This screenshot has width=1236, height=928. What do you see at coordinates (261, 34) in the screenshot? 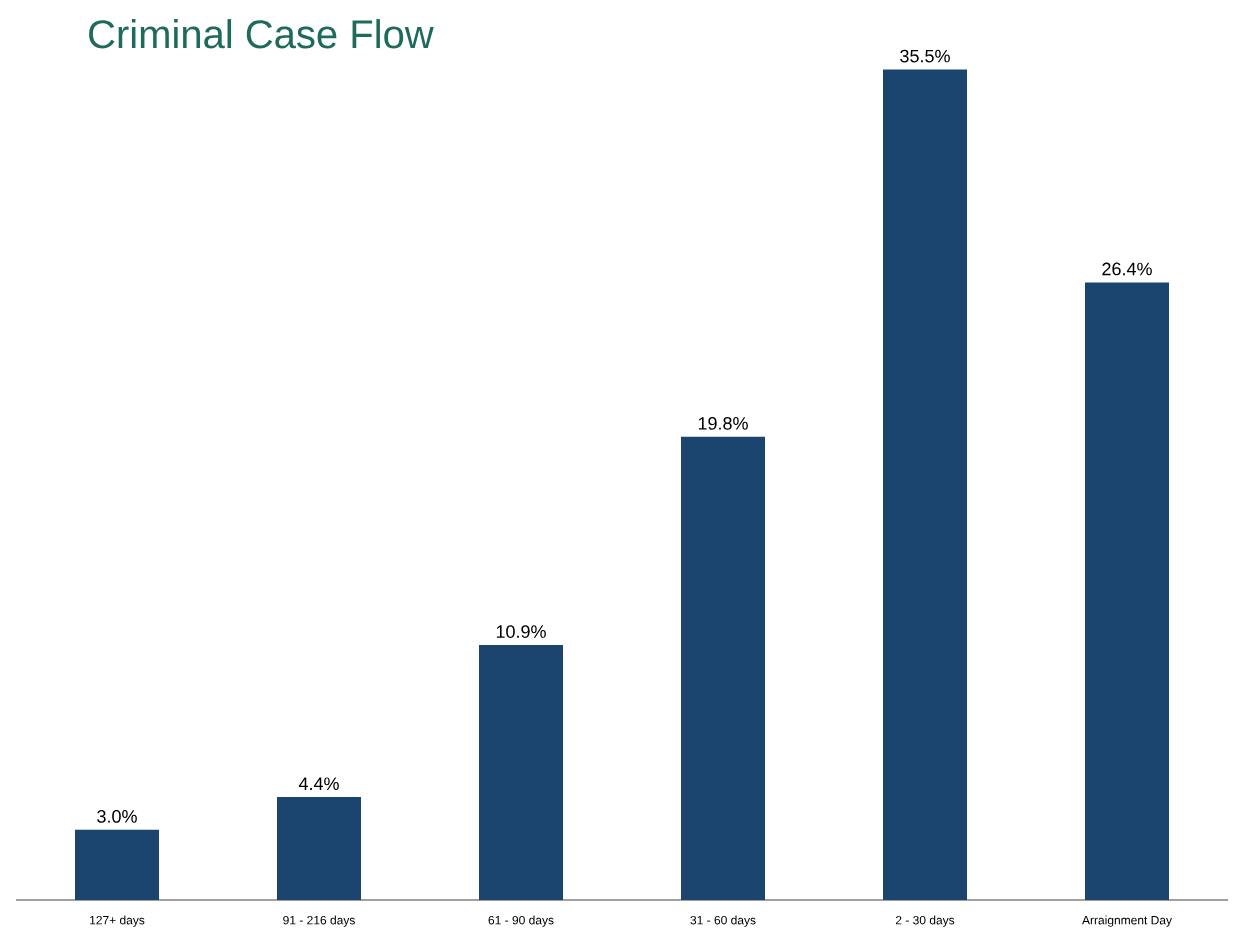
I see `chart-title: Criminal Case Flow` at bounding box center [261, 34].